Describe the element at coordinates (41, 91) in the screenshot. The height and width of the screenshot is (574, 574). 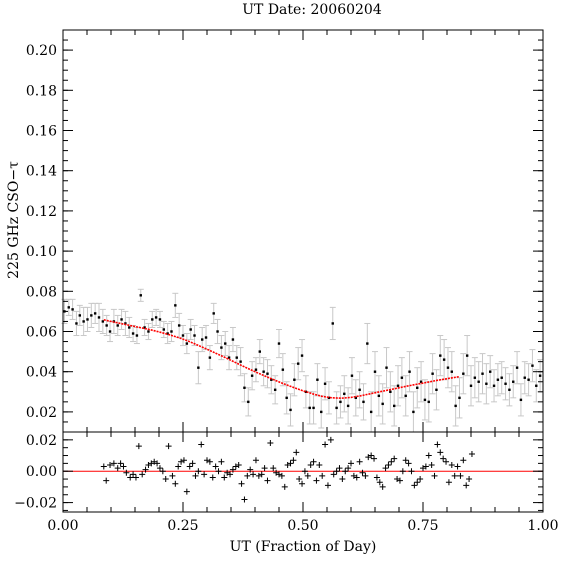
I see `y-tick-label: 0.18` at that location.